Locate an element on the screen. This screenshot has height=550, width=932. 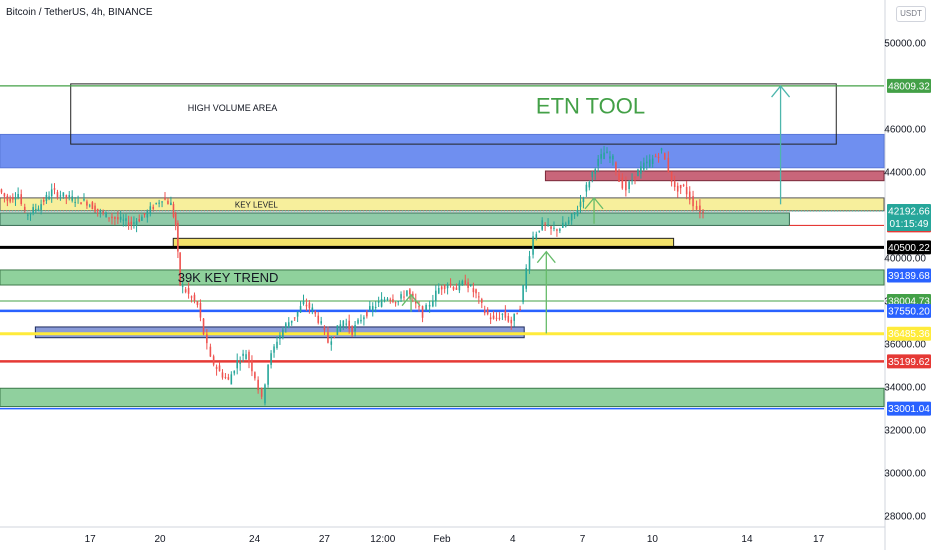
y-tick-label: 50000.00 is located at coordinates (905, 44).